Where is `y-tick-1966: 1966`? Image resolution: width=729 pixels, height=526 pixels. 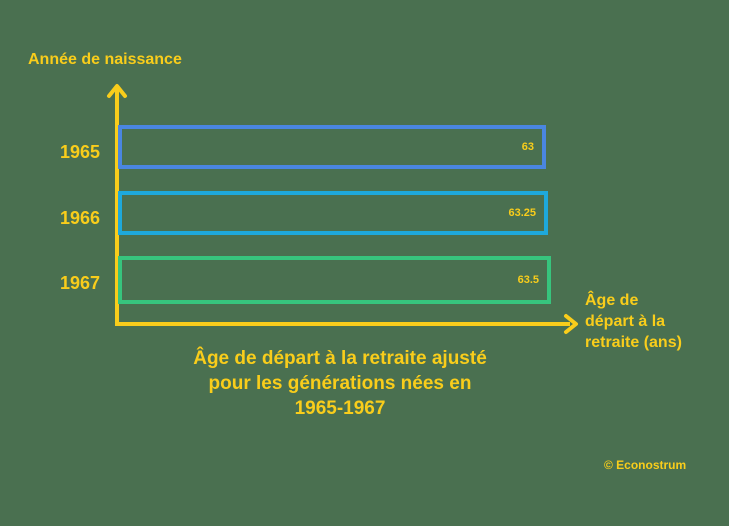
y-tick-1966: 1966 is located at coordinates (80, 218).